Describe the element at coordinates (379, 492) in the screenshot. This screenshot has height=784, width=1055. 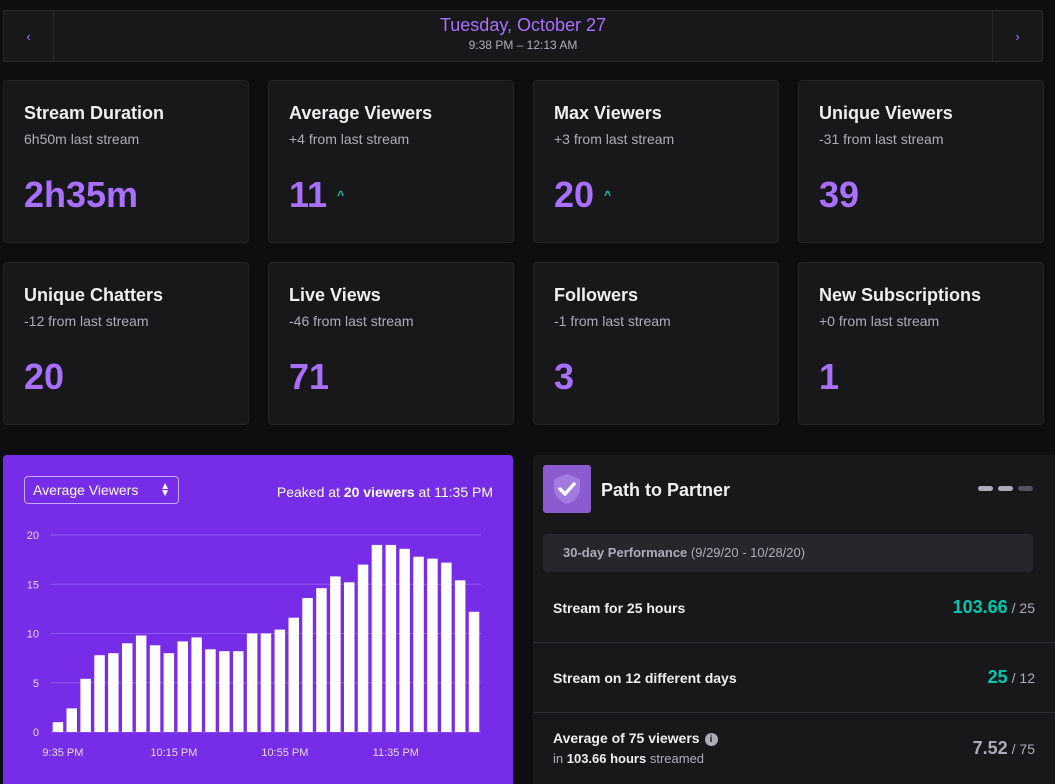
I see `peak-value: 20 viewers` at that location.